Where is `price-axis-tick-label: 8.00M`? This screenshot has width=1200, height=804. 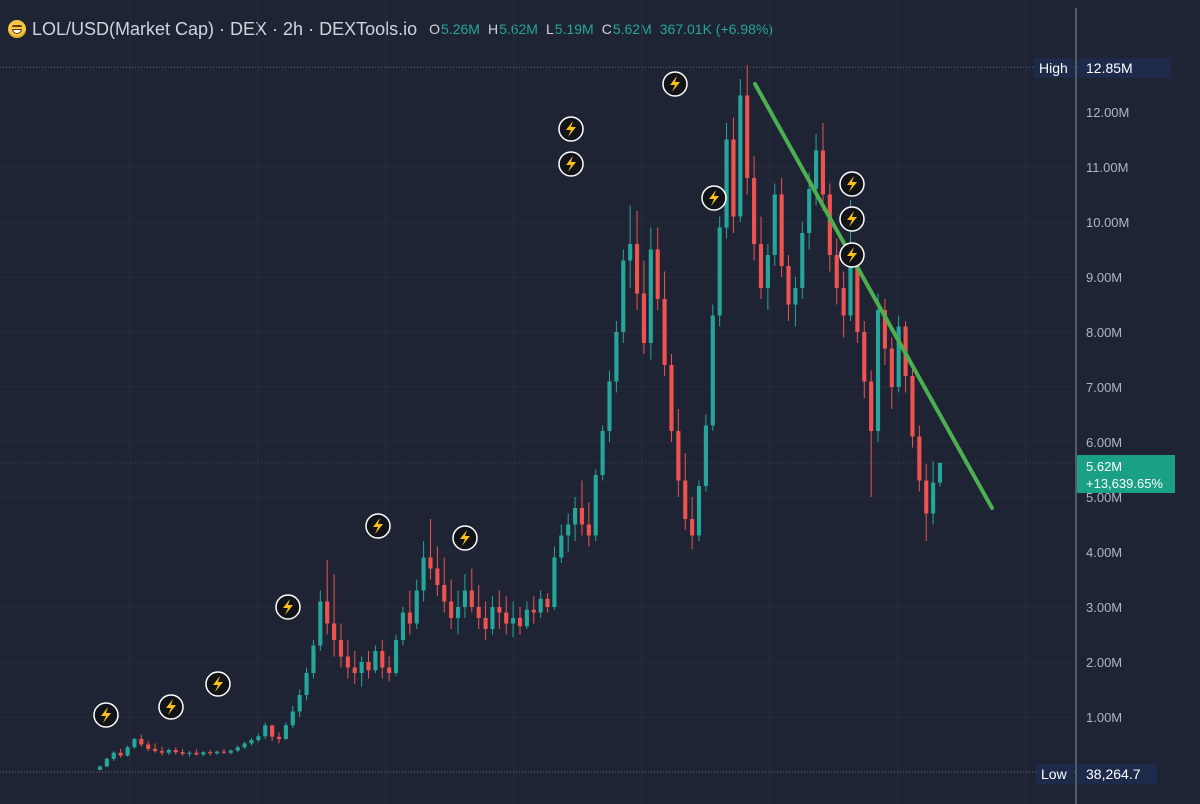 price-axis-tick-label: 8.00M is located at coordinates (1104, 332).